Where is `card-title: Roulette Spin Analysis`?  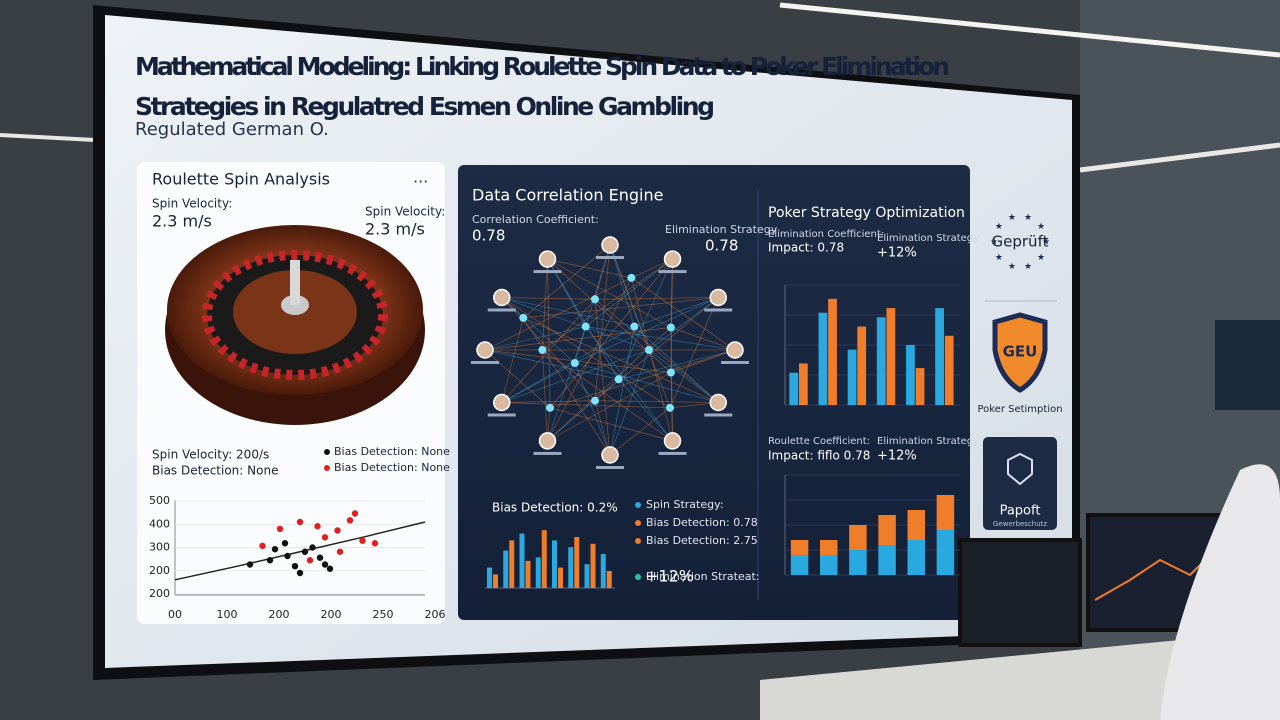
card-title: Roulette Spin Analysis is located at coordinates (241, 179).